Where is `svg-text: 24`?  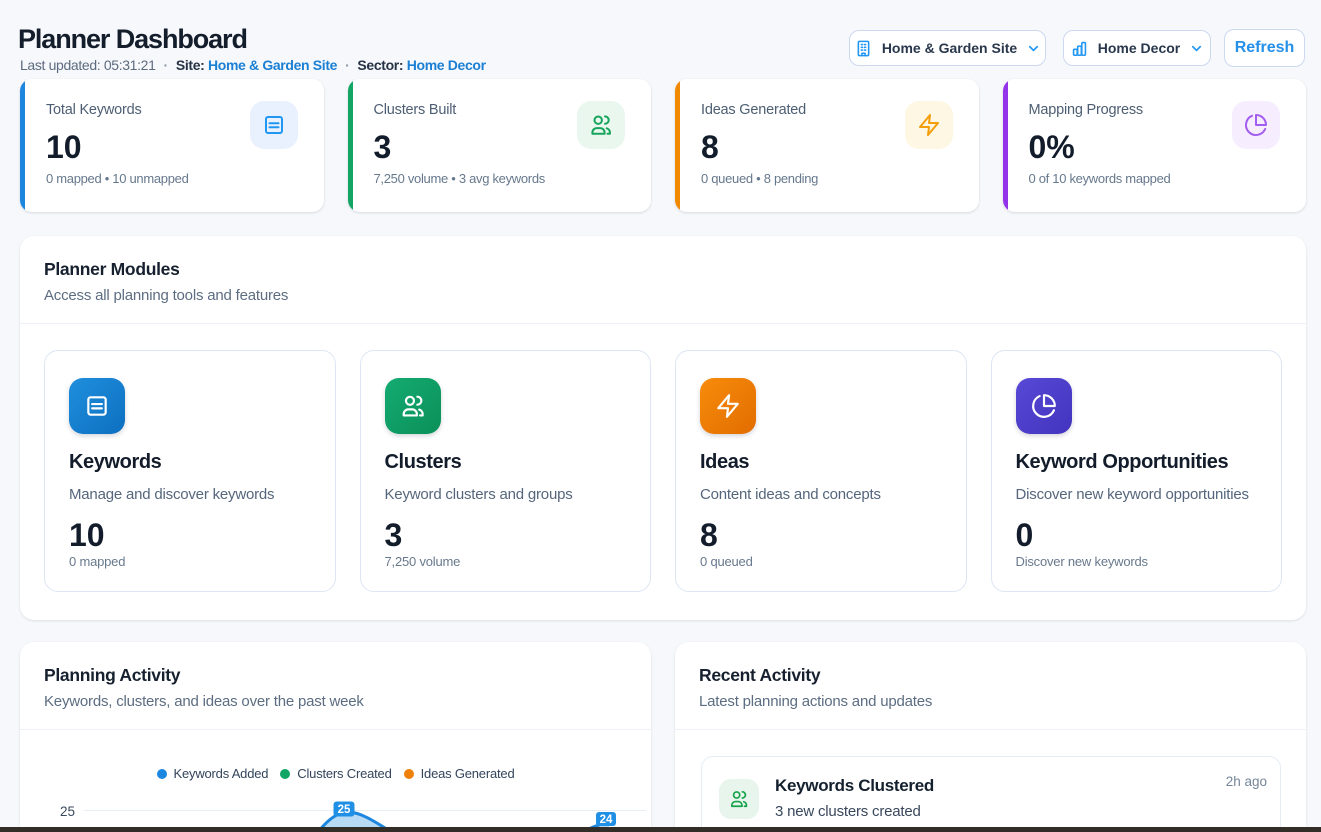 svg-text: 24 is located at coordinates (606, 820).